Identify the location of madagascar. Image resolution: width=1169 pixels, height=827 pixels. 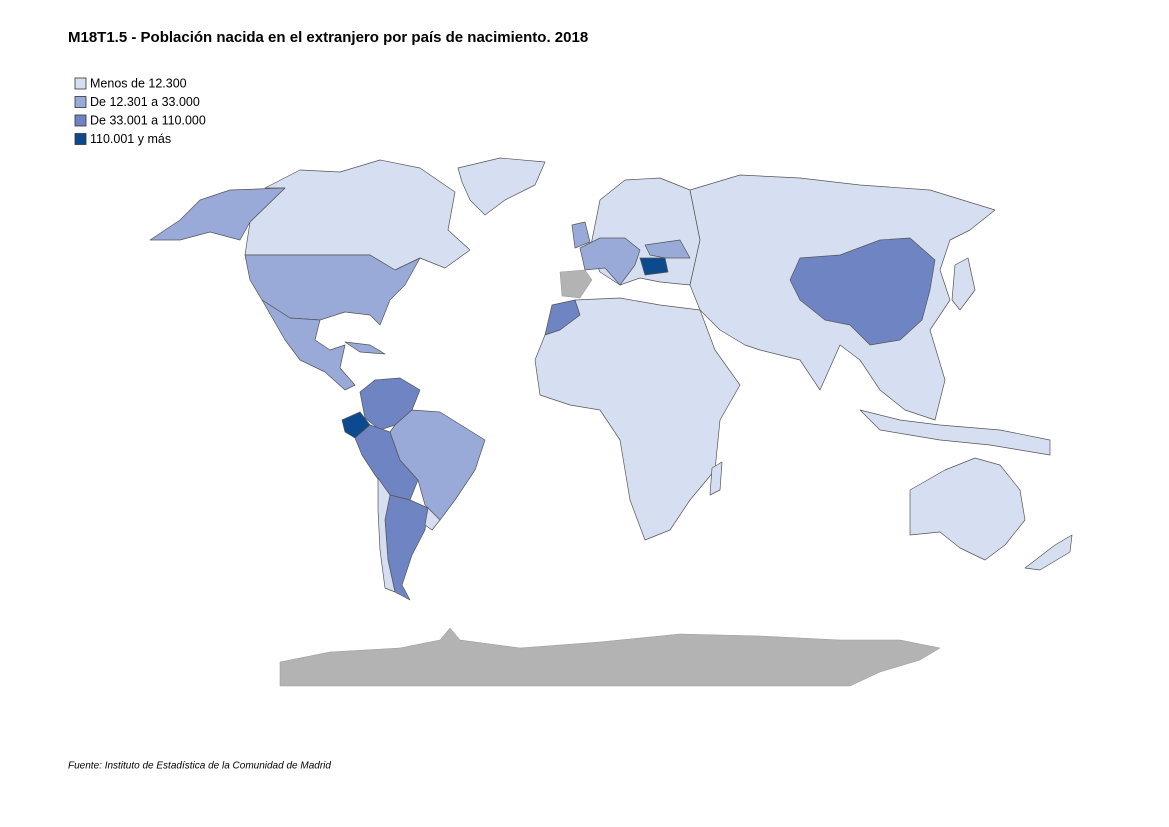
(716, 478).